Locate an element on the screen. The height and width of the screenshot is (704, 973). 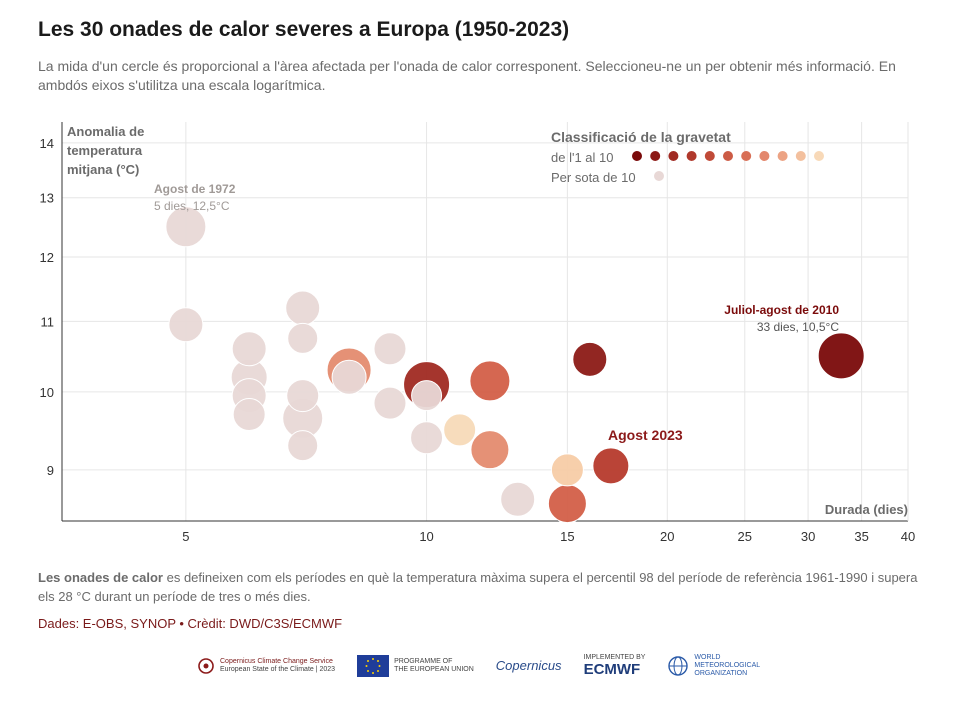
annotation-detail: 33 dies, 10,5°C is located at coordinates (798, 327).